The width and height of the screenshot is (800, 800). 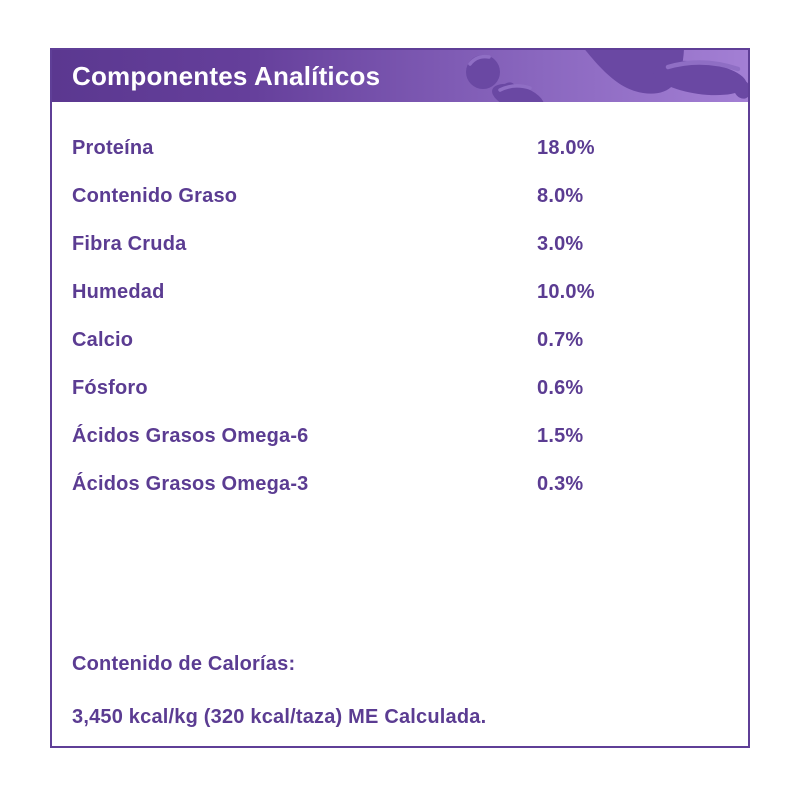 I want to click on nutrient-label: Humedad, so click(x=118, y=292).